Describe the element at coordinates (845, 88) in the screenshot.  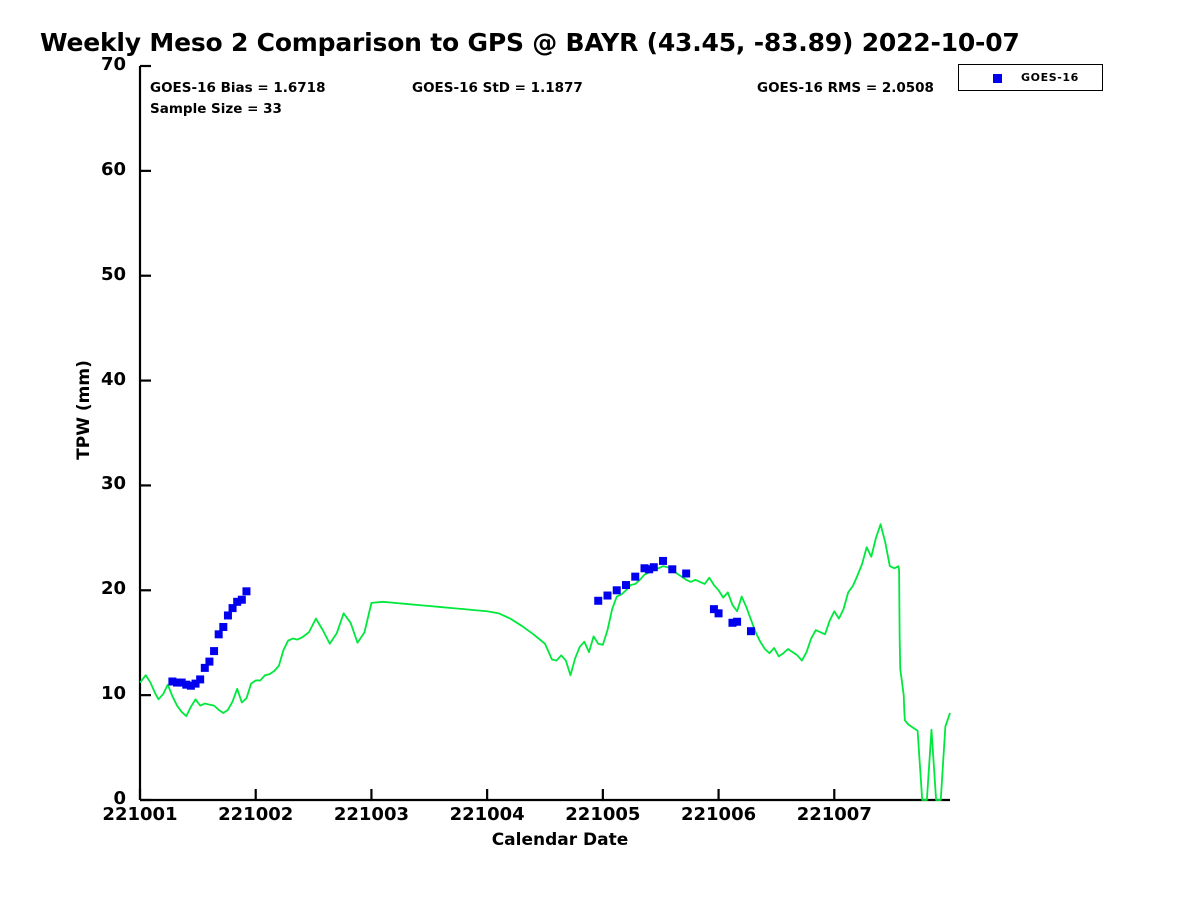
I see `stat-rms: GOES-16 RMS = 2.0508` at that location.